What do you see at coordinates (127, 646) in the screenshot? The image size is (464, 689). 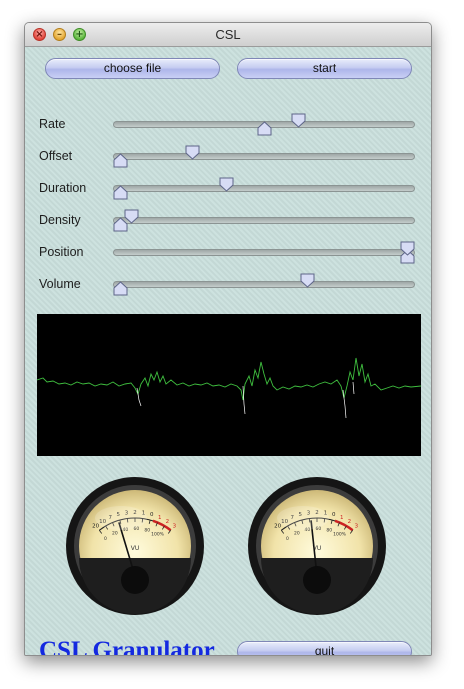 I see `brand-title: CSL Granulator` at bounding box center [127, 646].